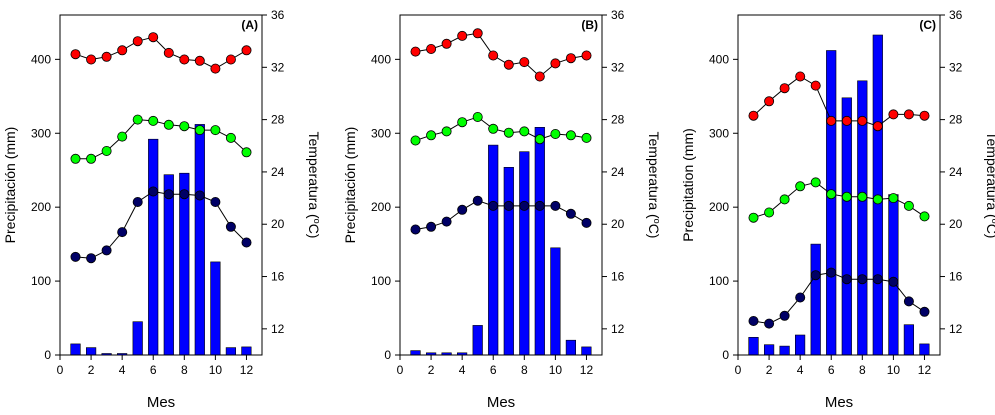 The image size is (995, 415). What do you see at coordinates (381, 59) in the screenshot?
I see `y-tick-label: 400` at bounding box center [381, 59].